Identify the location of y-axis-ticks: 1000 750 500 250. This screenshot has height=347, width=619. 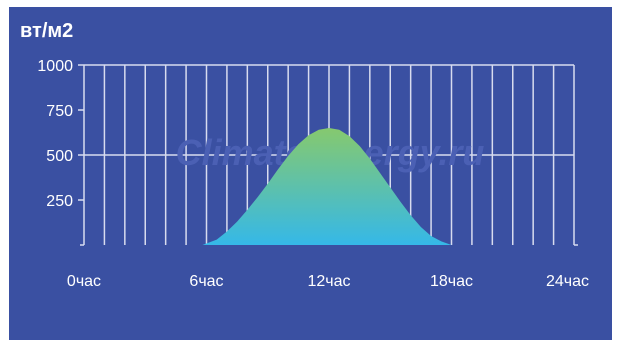
(55, 134).